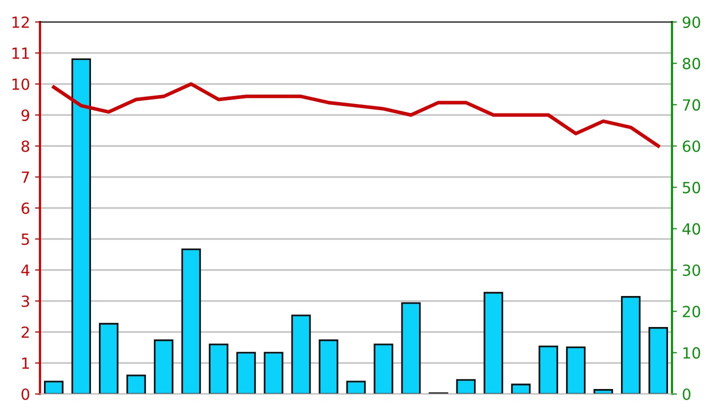  What do you see at coordinates (691, 146) in the screenshot?
I see `y2-tick-label: 60` at bounding box center [691, 146].